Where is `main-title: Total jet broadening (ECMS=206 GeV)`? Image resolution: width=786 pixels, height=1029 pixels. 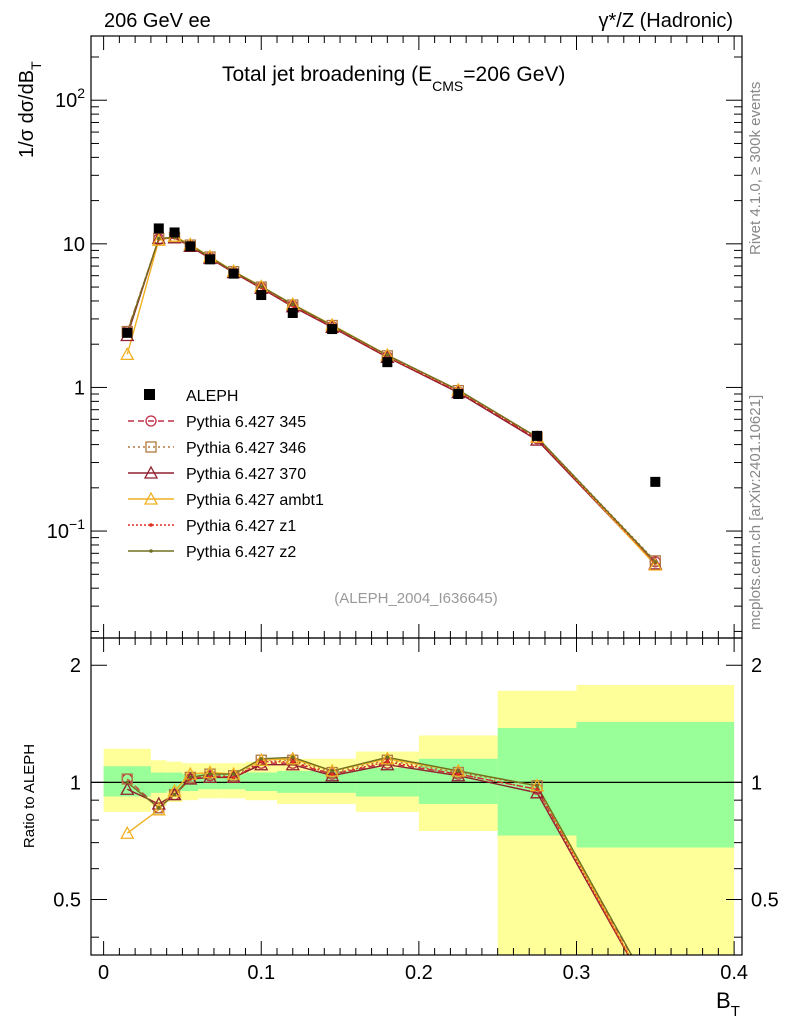
main-title: Total jet broadening (ECMS=206 GeV) is located at coordinates (393, 78).